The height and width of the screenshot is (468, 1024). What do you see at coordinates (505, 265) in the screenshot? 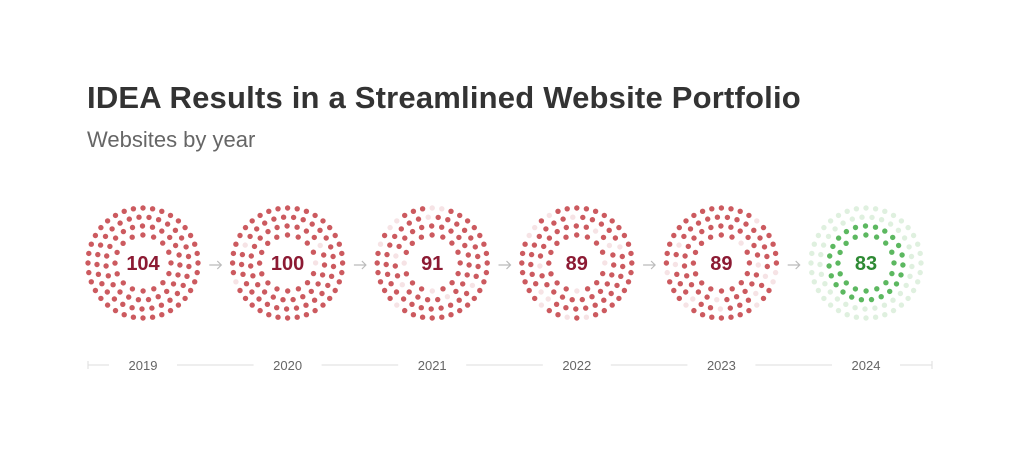
I see `arrow-icon` at bounding box center [505, 265].